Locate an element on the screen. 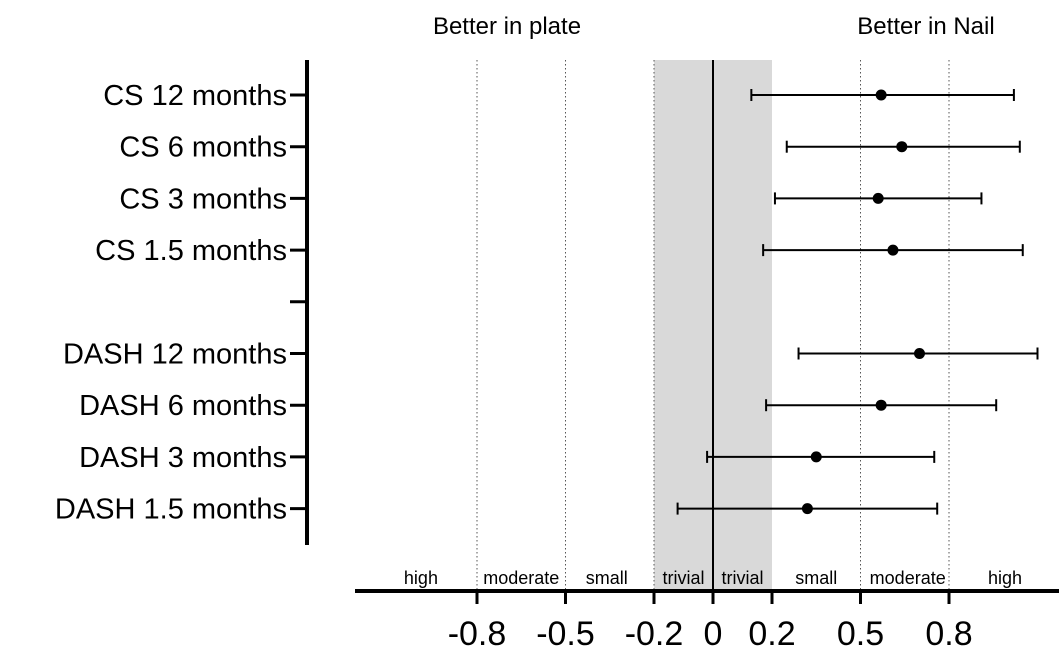  x-tick-label-5: 0.5 is located at coordinates (860, 634).